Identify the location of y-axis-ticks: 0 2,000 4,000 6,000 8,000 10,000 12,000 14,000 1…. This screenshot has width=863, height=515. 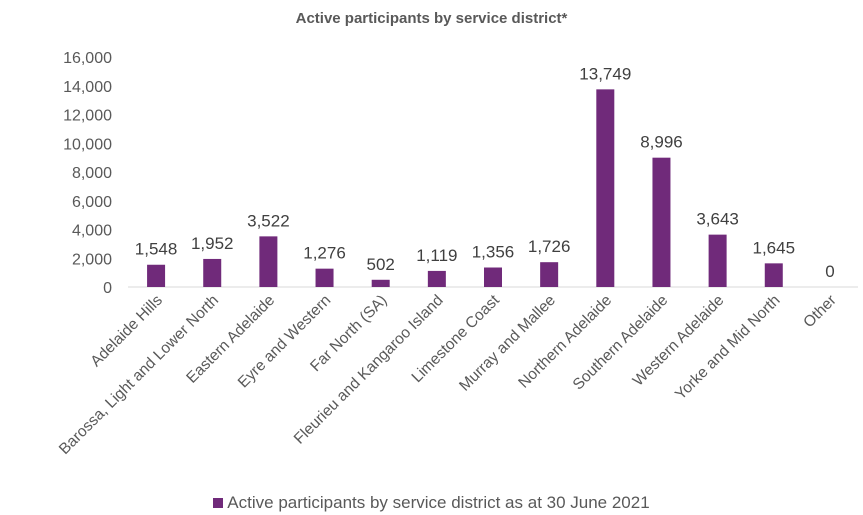
(87, 173).